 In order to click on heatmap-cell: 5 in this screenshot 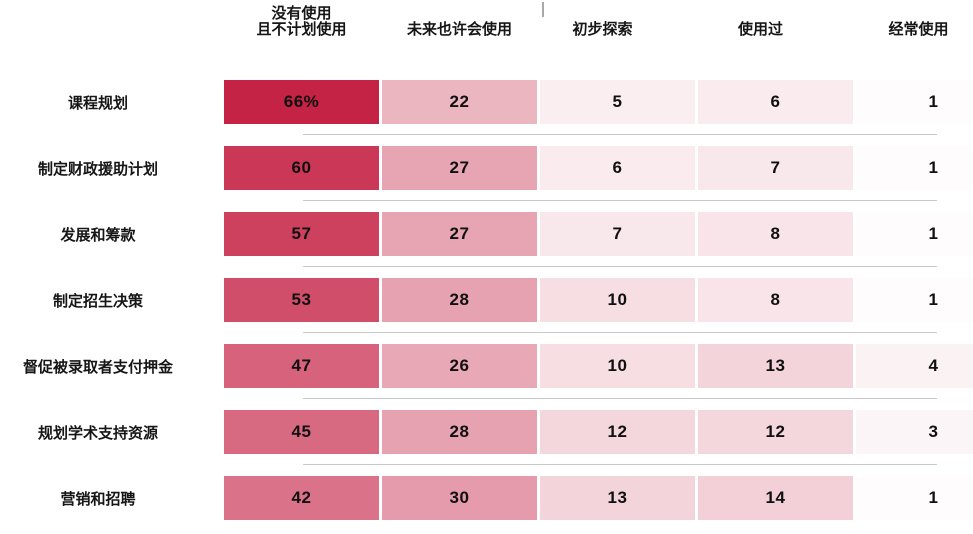, I will do `click(617, 102)`.